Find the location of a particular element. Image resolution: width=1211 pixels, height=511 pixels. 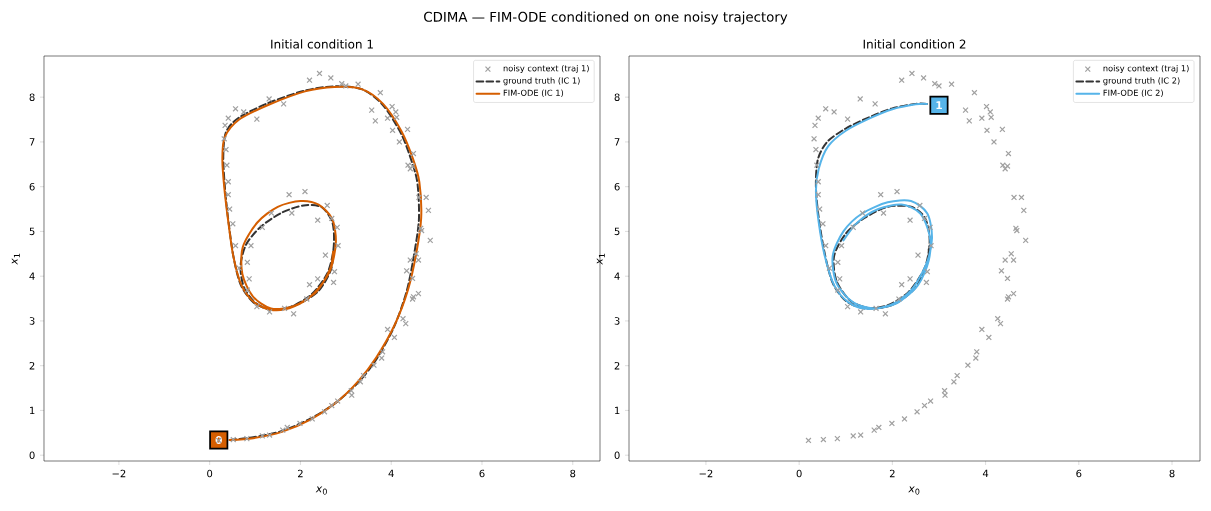

legend-label: ground truth (IC 2) is located at coordinates (1141, 81).